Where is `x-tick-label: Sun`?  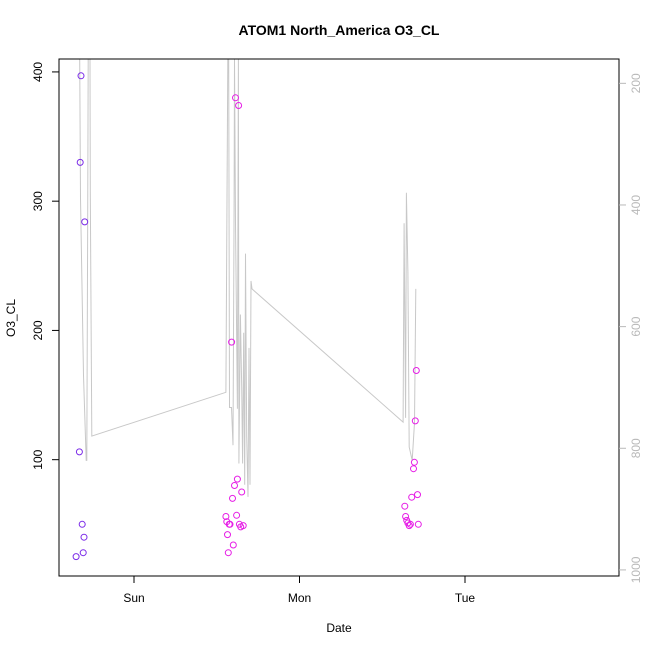
x-tick-label: Sun is located at coordinates (133, 598).